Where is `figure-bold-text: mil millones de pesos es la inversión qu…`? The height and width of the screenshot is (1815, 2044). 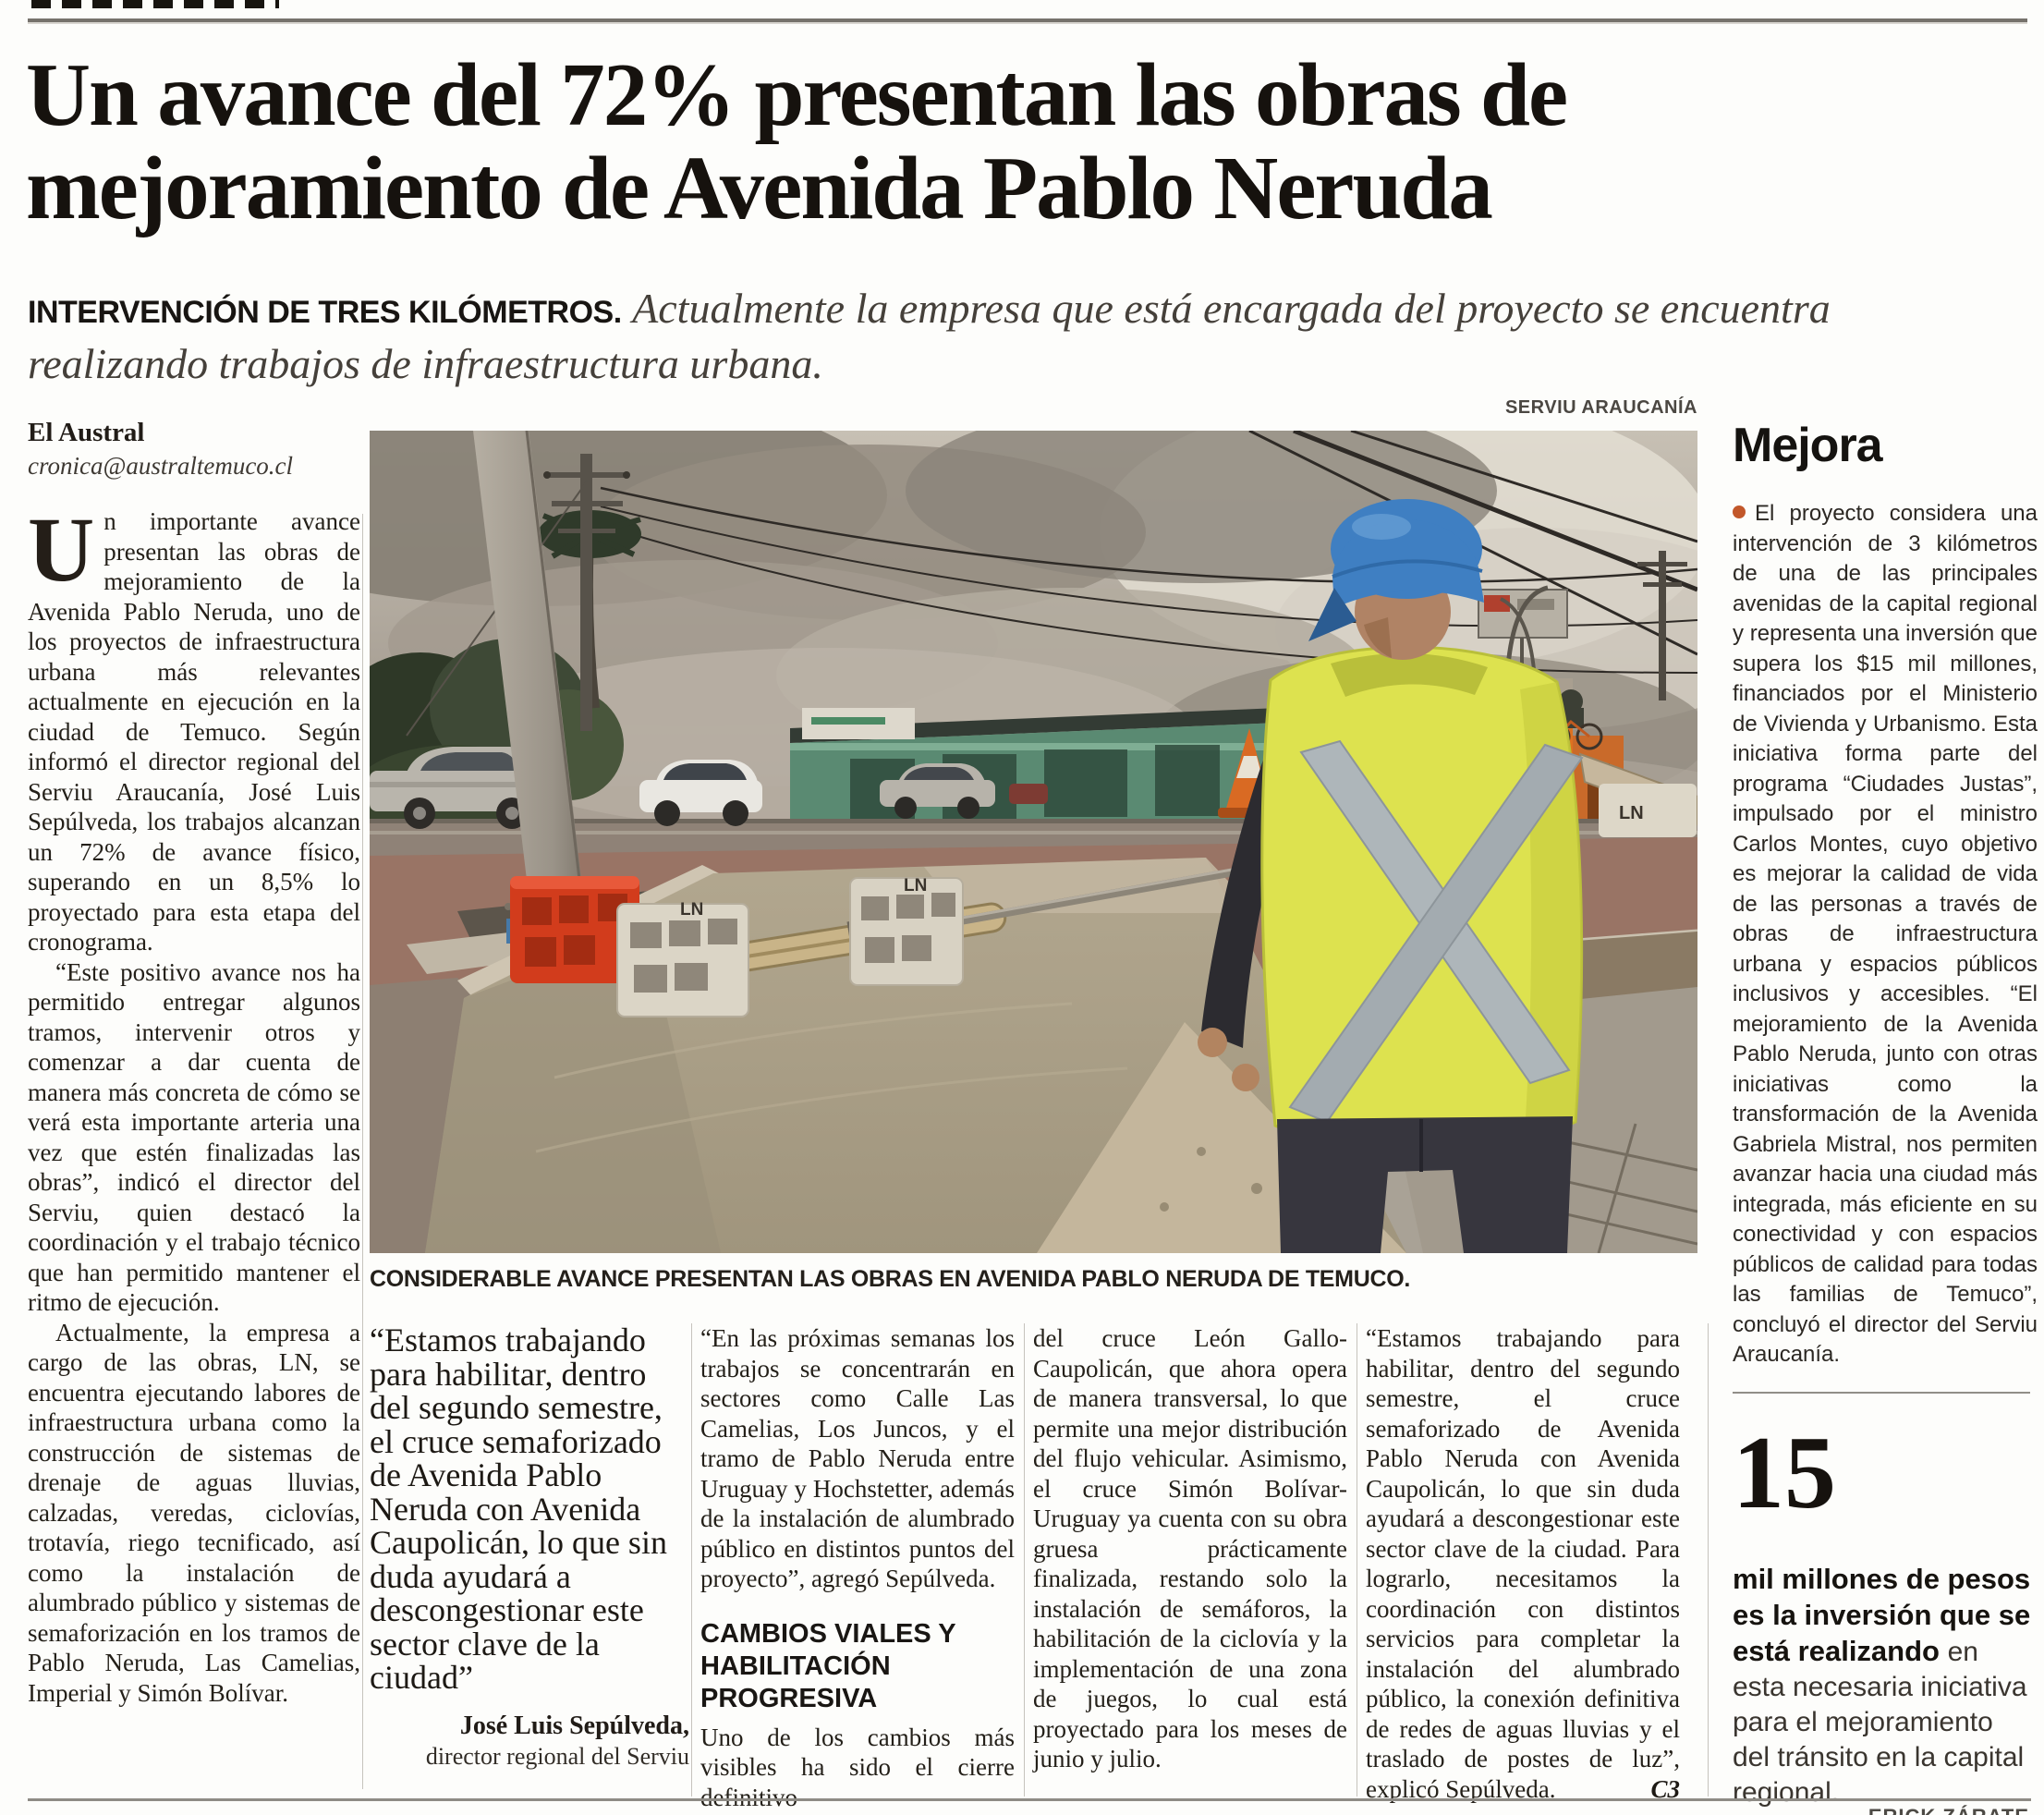 figure-bold-text: mil millones de pesos es la inversión qu… is located at coordinates (1882, 1615).